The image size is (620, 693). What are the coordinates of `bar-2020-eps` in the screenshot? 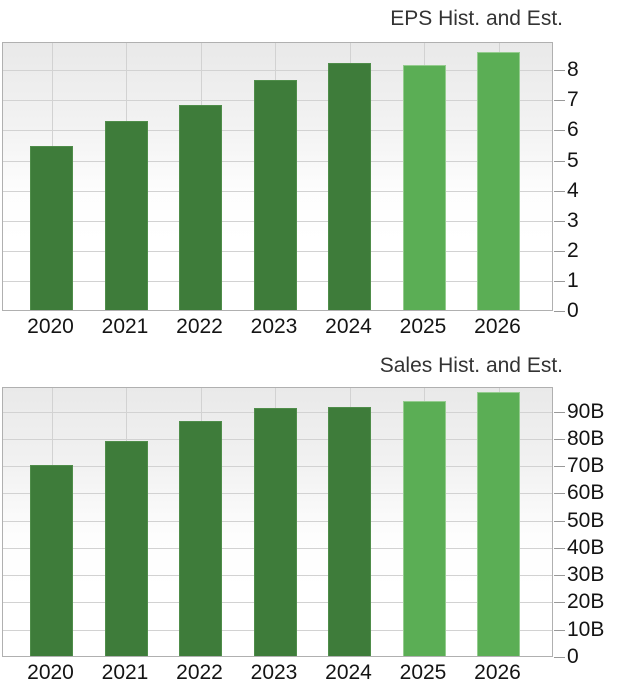 It's located at (51, 228).